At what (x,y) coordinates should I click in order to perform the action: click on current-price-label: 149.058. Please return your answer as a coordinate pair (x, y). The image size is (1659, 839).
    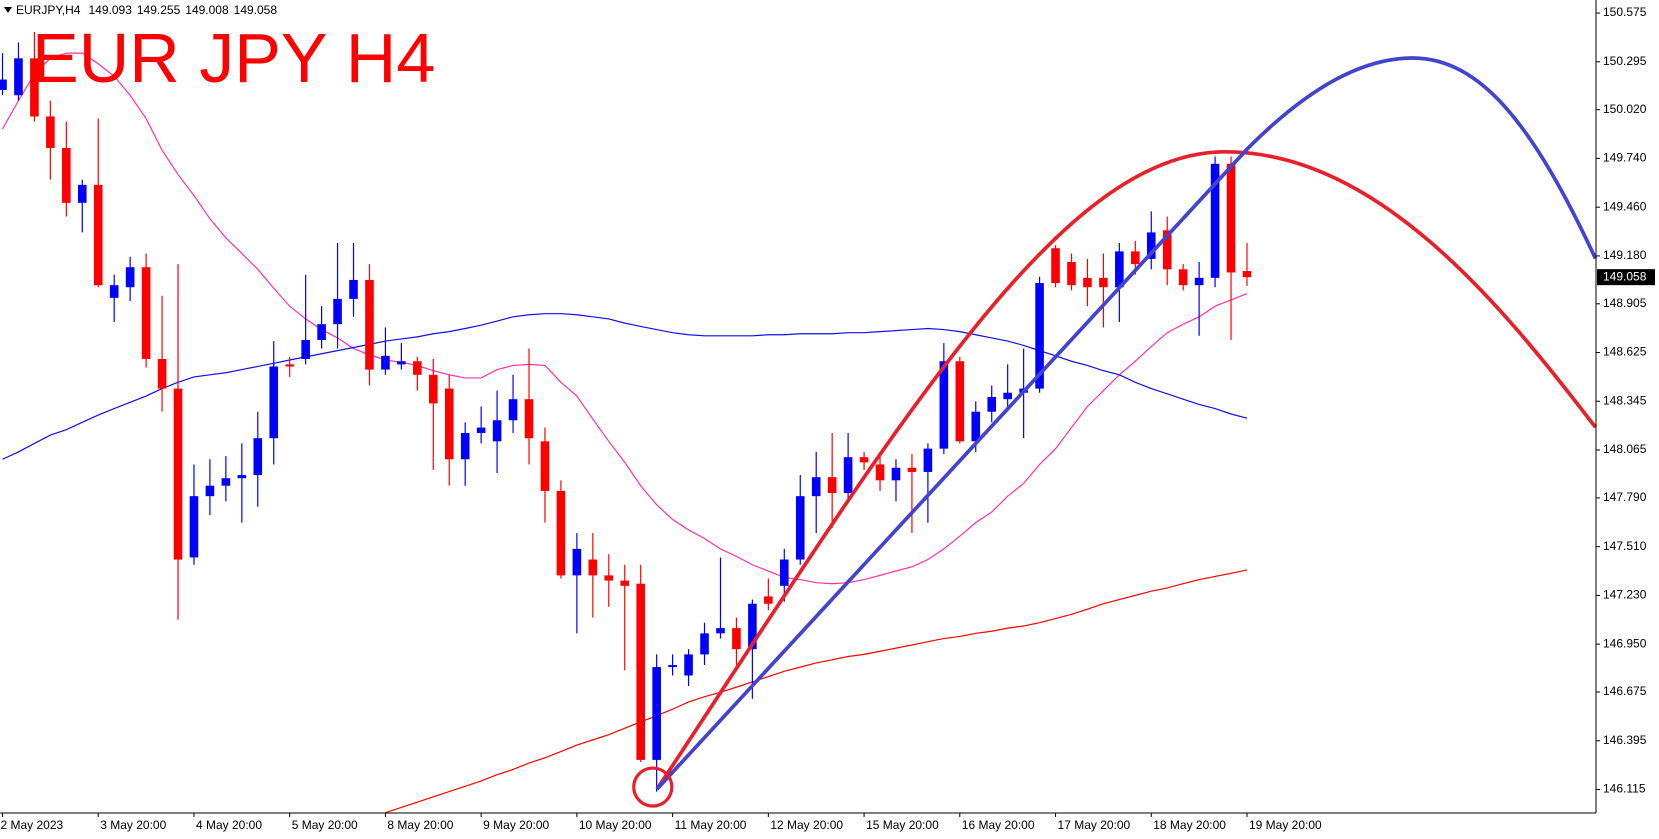
    Looking at the image, I should click on (1625, 276).